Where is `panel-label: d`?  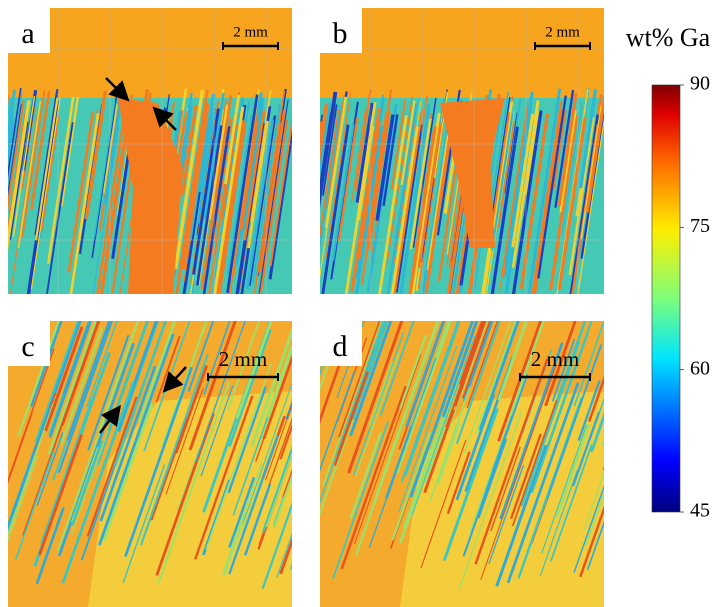
panel-label: d is located at coordinates (340, 346).